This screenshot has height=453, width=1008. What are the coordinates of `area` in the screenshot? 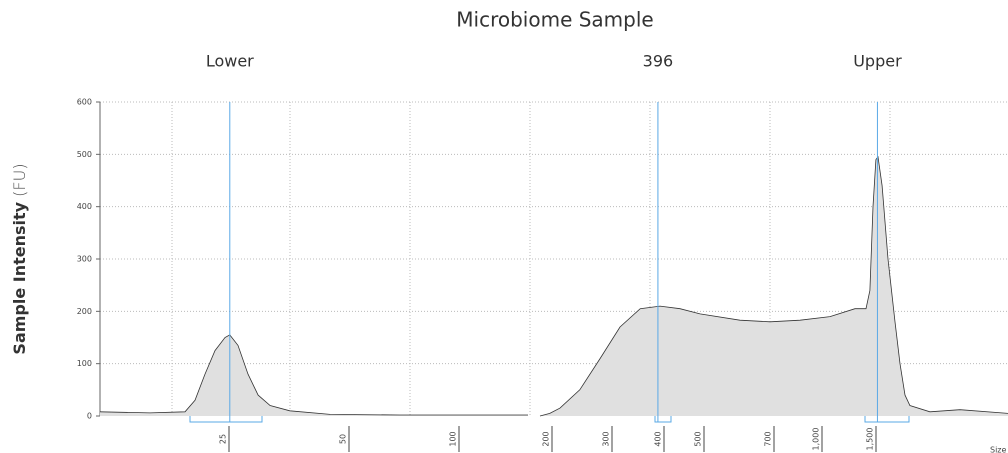 It's located at (314, 375).